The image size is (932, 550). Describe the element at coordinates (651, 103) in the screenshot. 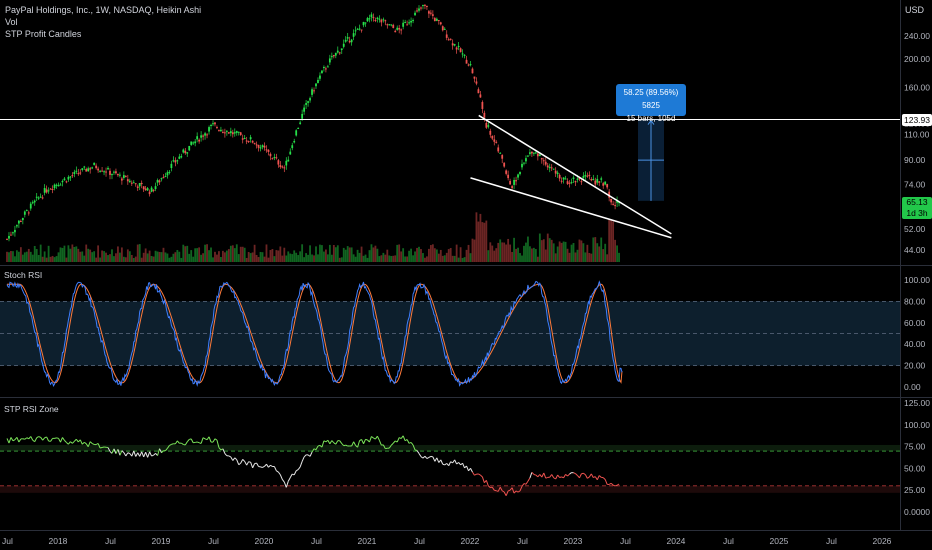

I see `measure-tooltip: 58.25 (89.56%) 5825 15 bars, 105d` at that location.